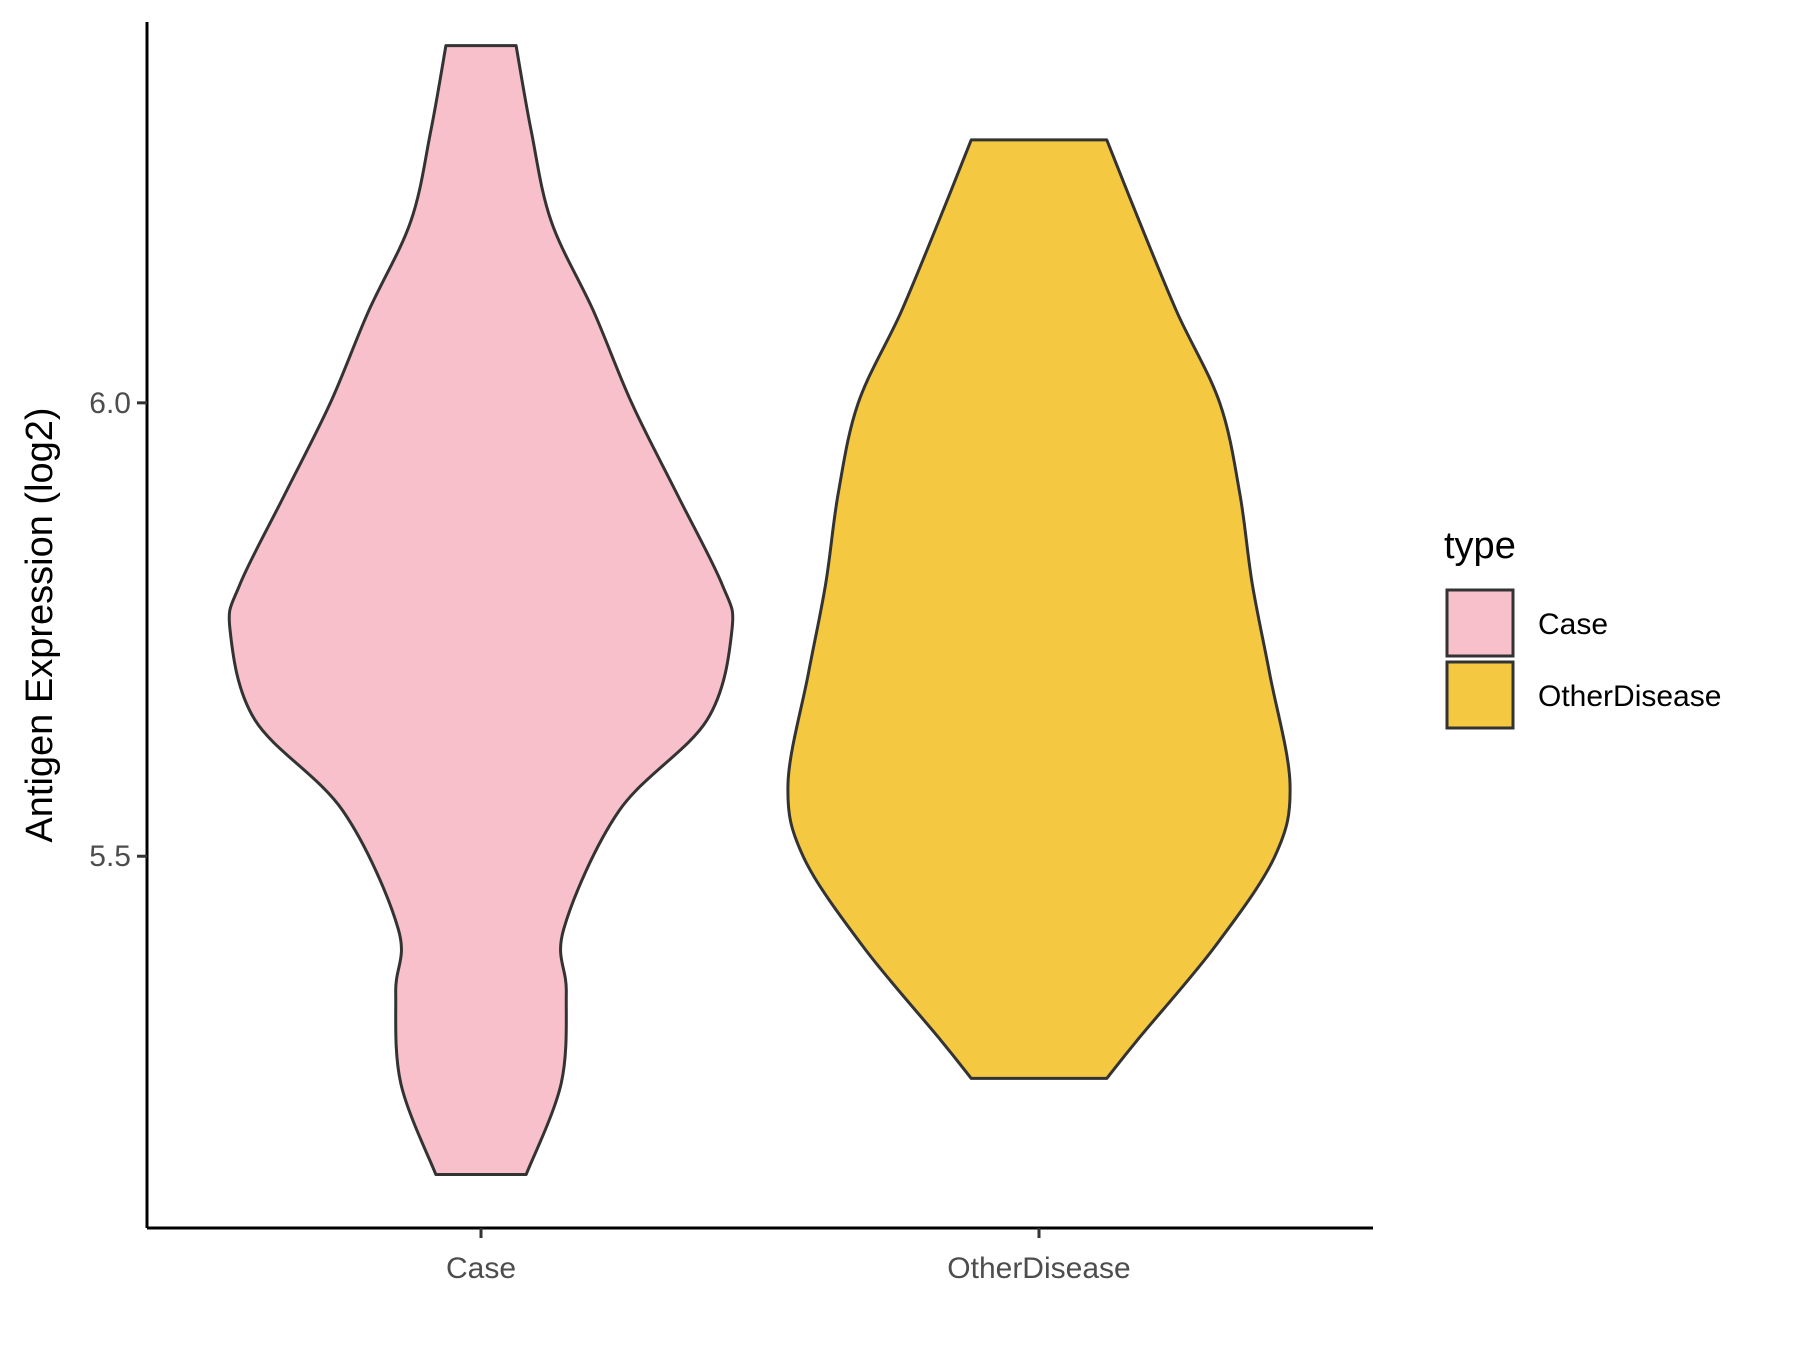  What do you see at coordinates (40, 624) in the screenshot?
I see `y-axis-title: Antigen Expression (log2)` at bounding box center [40, 624].